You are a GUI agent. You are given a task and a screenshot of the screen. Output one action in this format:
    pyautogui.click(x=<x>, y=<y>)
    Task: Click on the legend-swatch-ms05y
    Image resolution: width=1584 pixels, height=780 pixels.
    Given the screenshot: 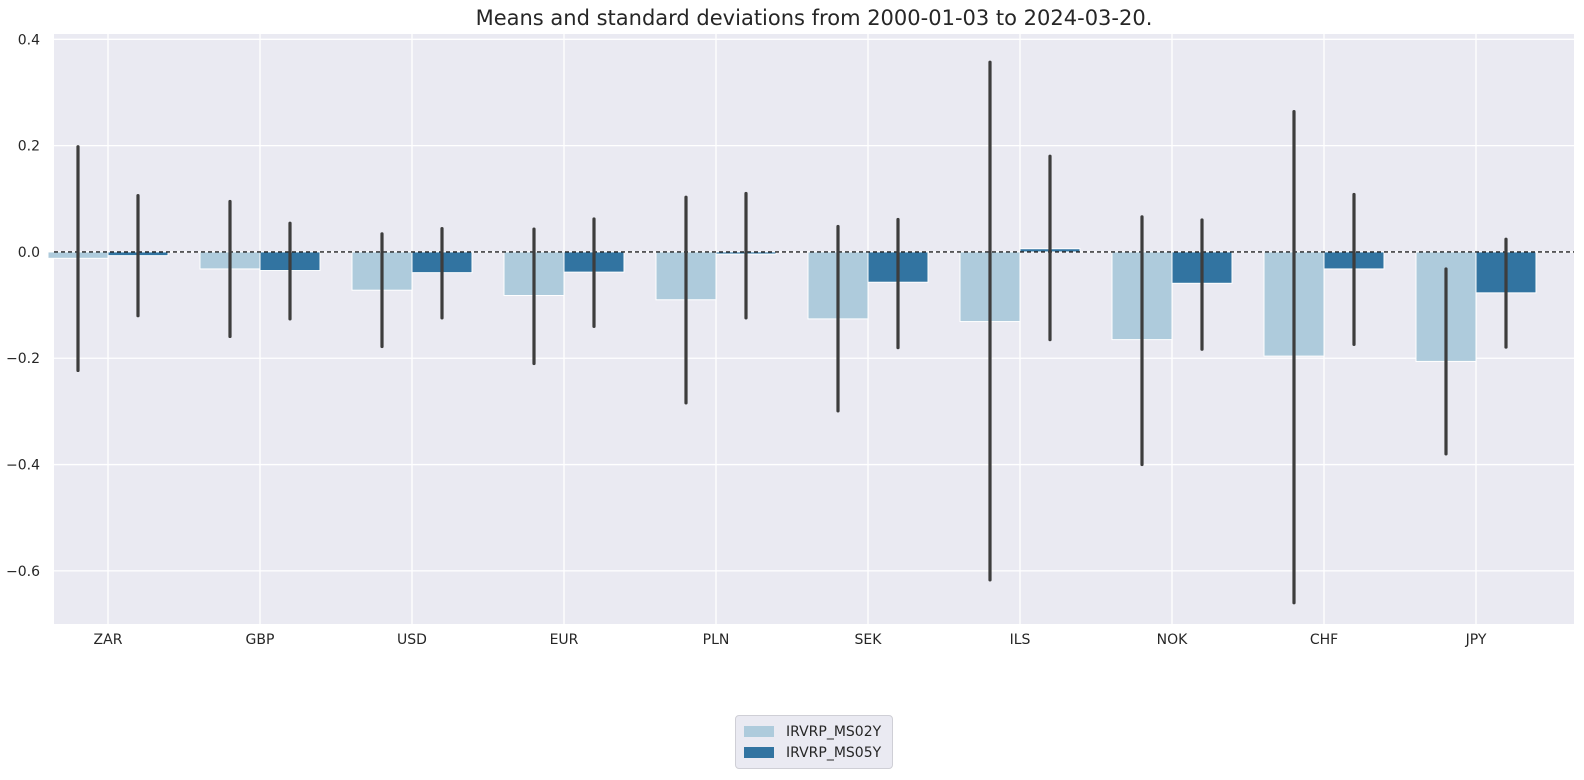 What is the action you would take?
    pyautogui.click(x=759, y=752)
    